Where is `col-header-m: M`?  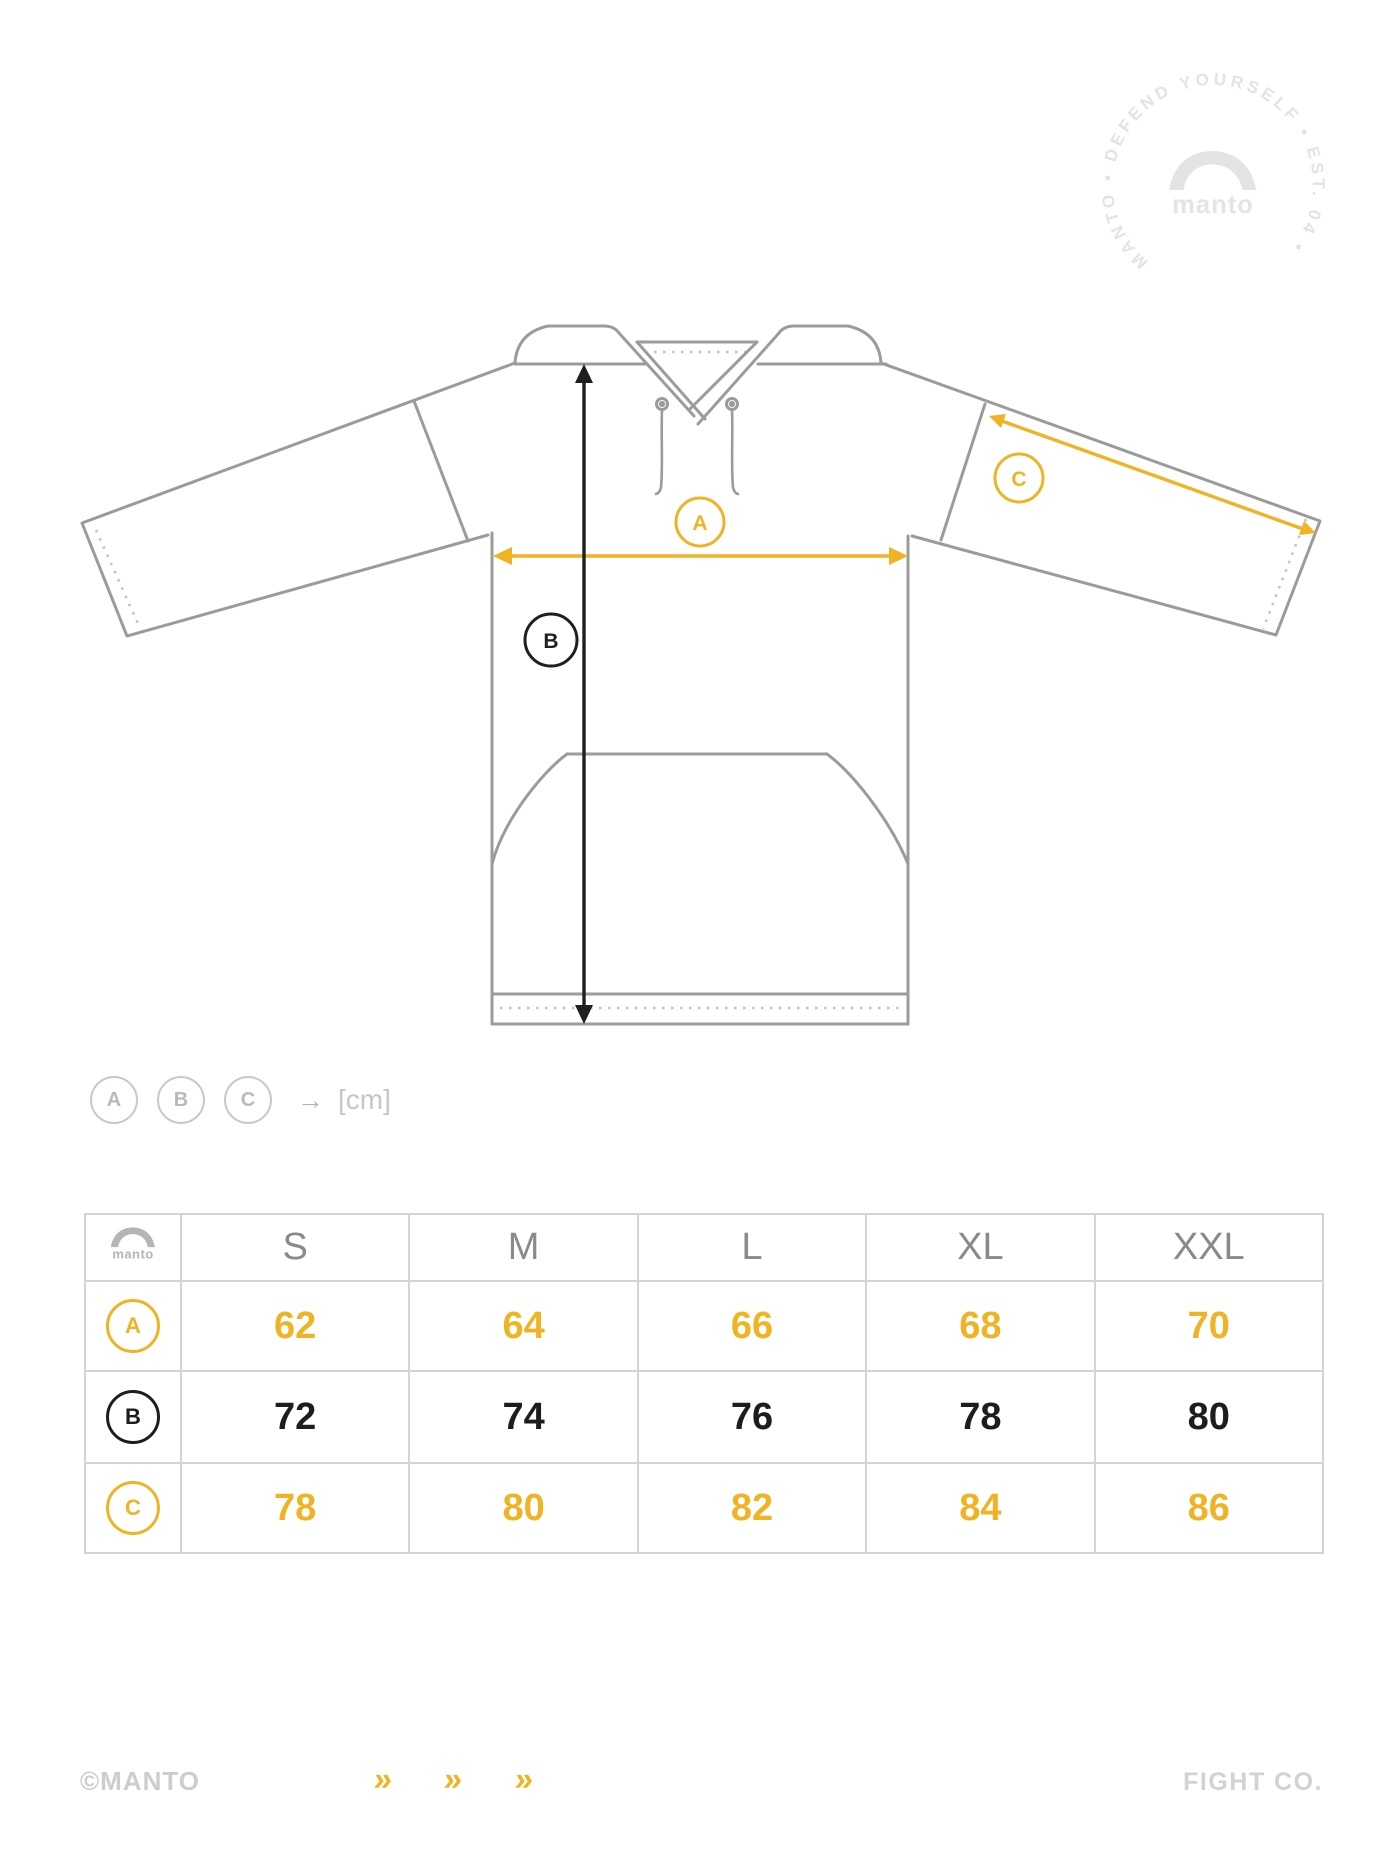 col-header-m: M is located at coordinates (523, 1247).